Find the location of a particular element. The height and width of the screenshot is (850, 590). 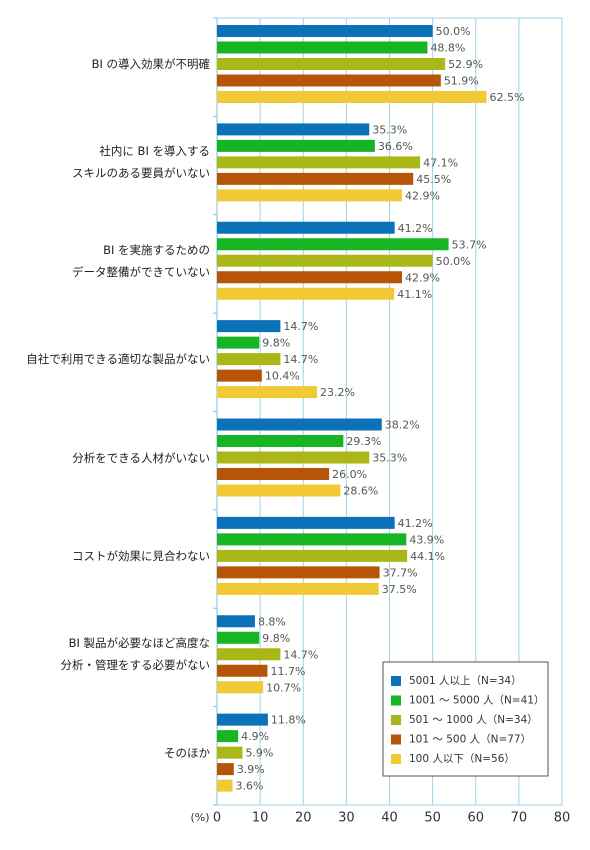

value-label: 28.6% is located at coordinates (360, 491).